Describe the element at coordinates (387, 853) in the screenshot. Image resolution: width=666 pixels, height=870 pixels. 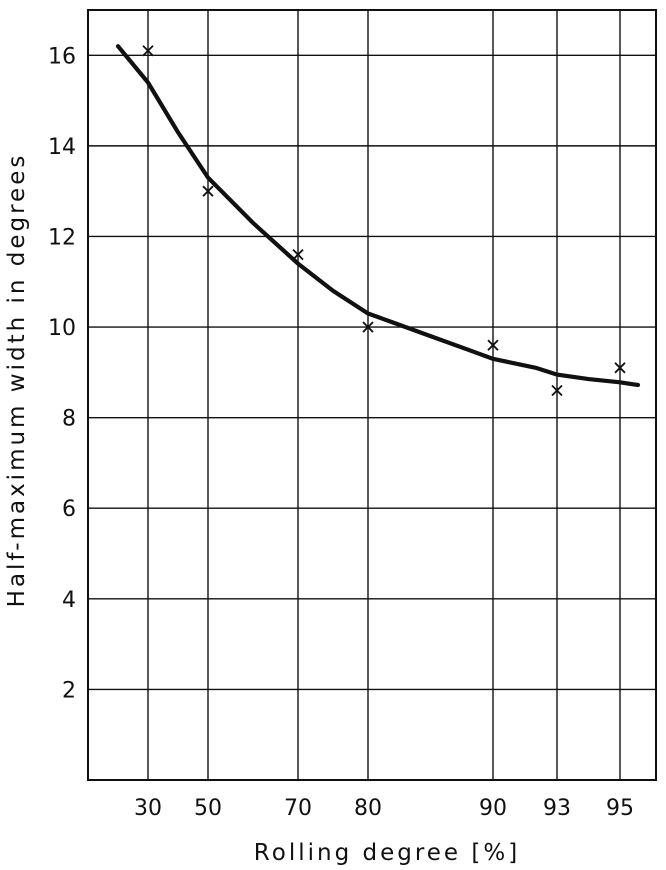
I see `x-axis-label: Rolling degree [%]` at that location.